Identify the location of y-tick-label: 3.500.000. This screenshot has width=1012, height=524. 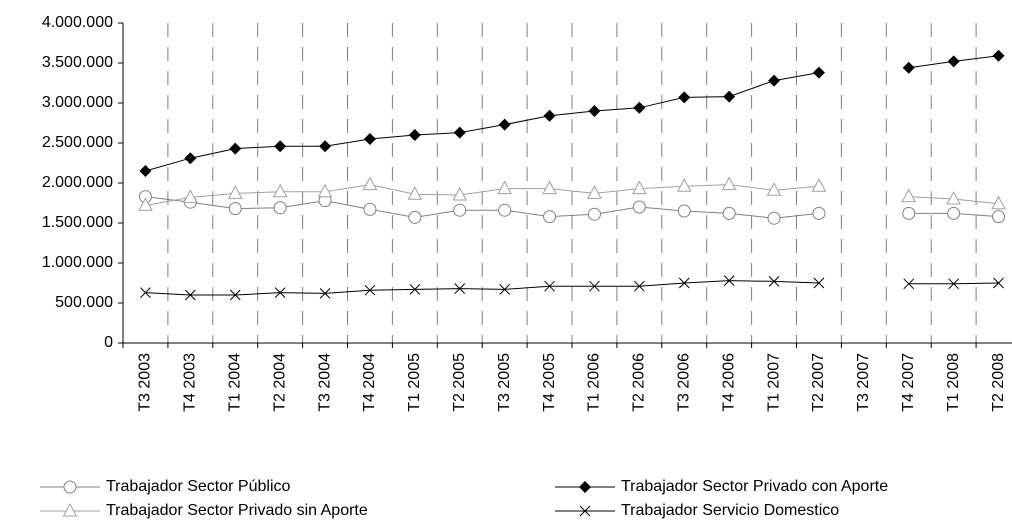
(77, 62).